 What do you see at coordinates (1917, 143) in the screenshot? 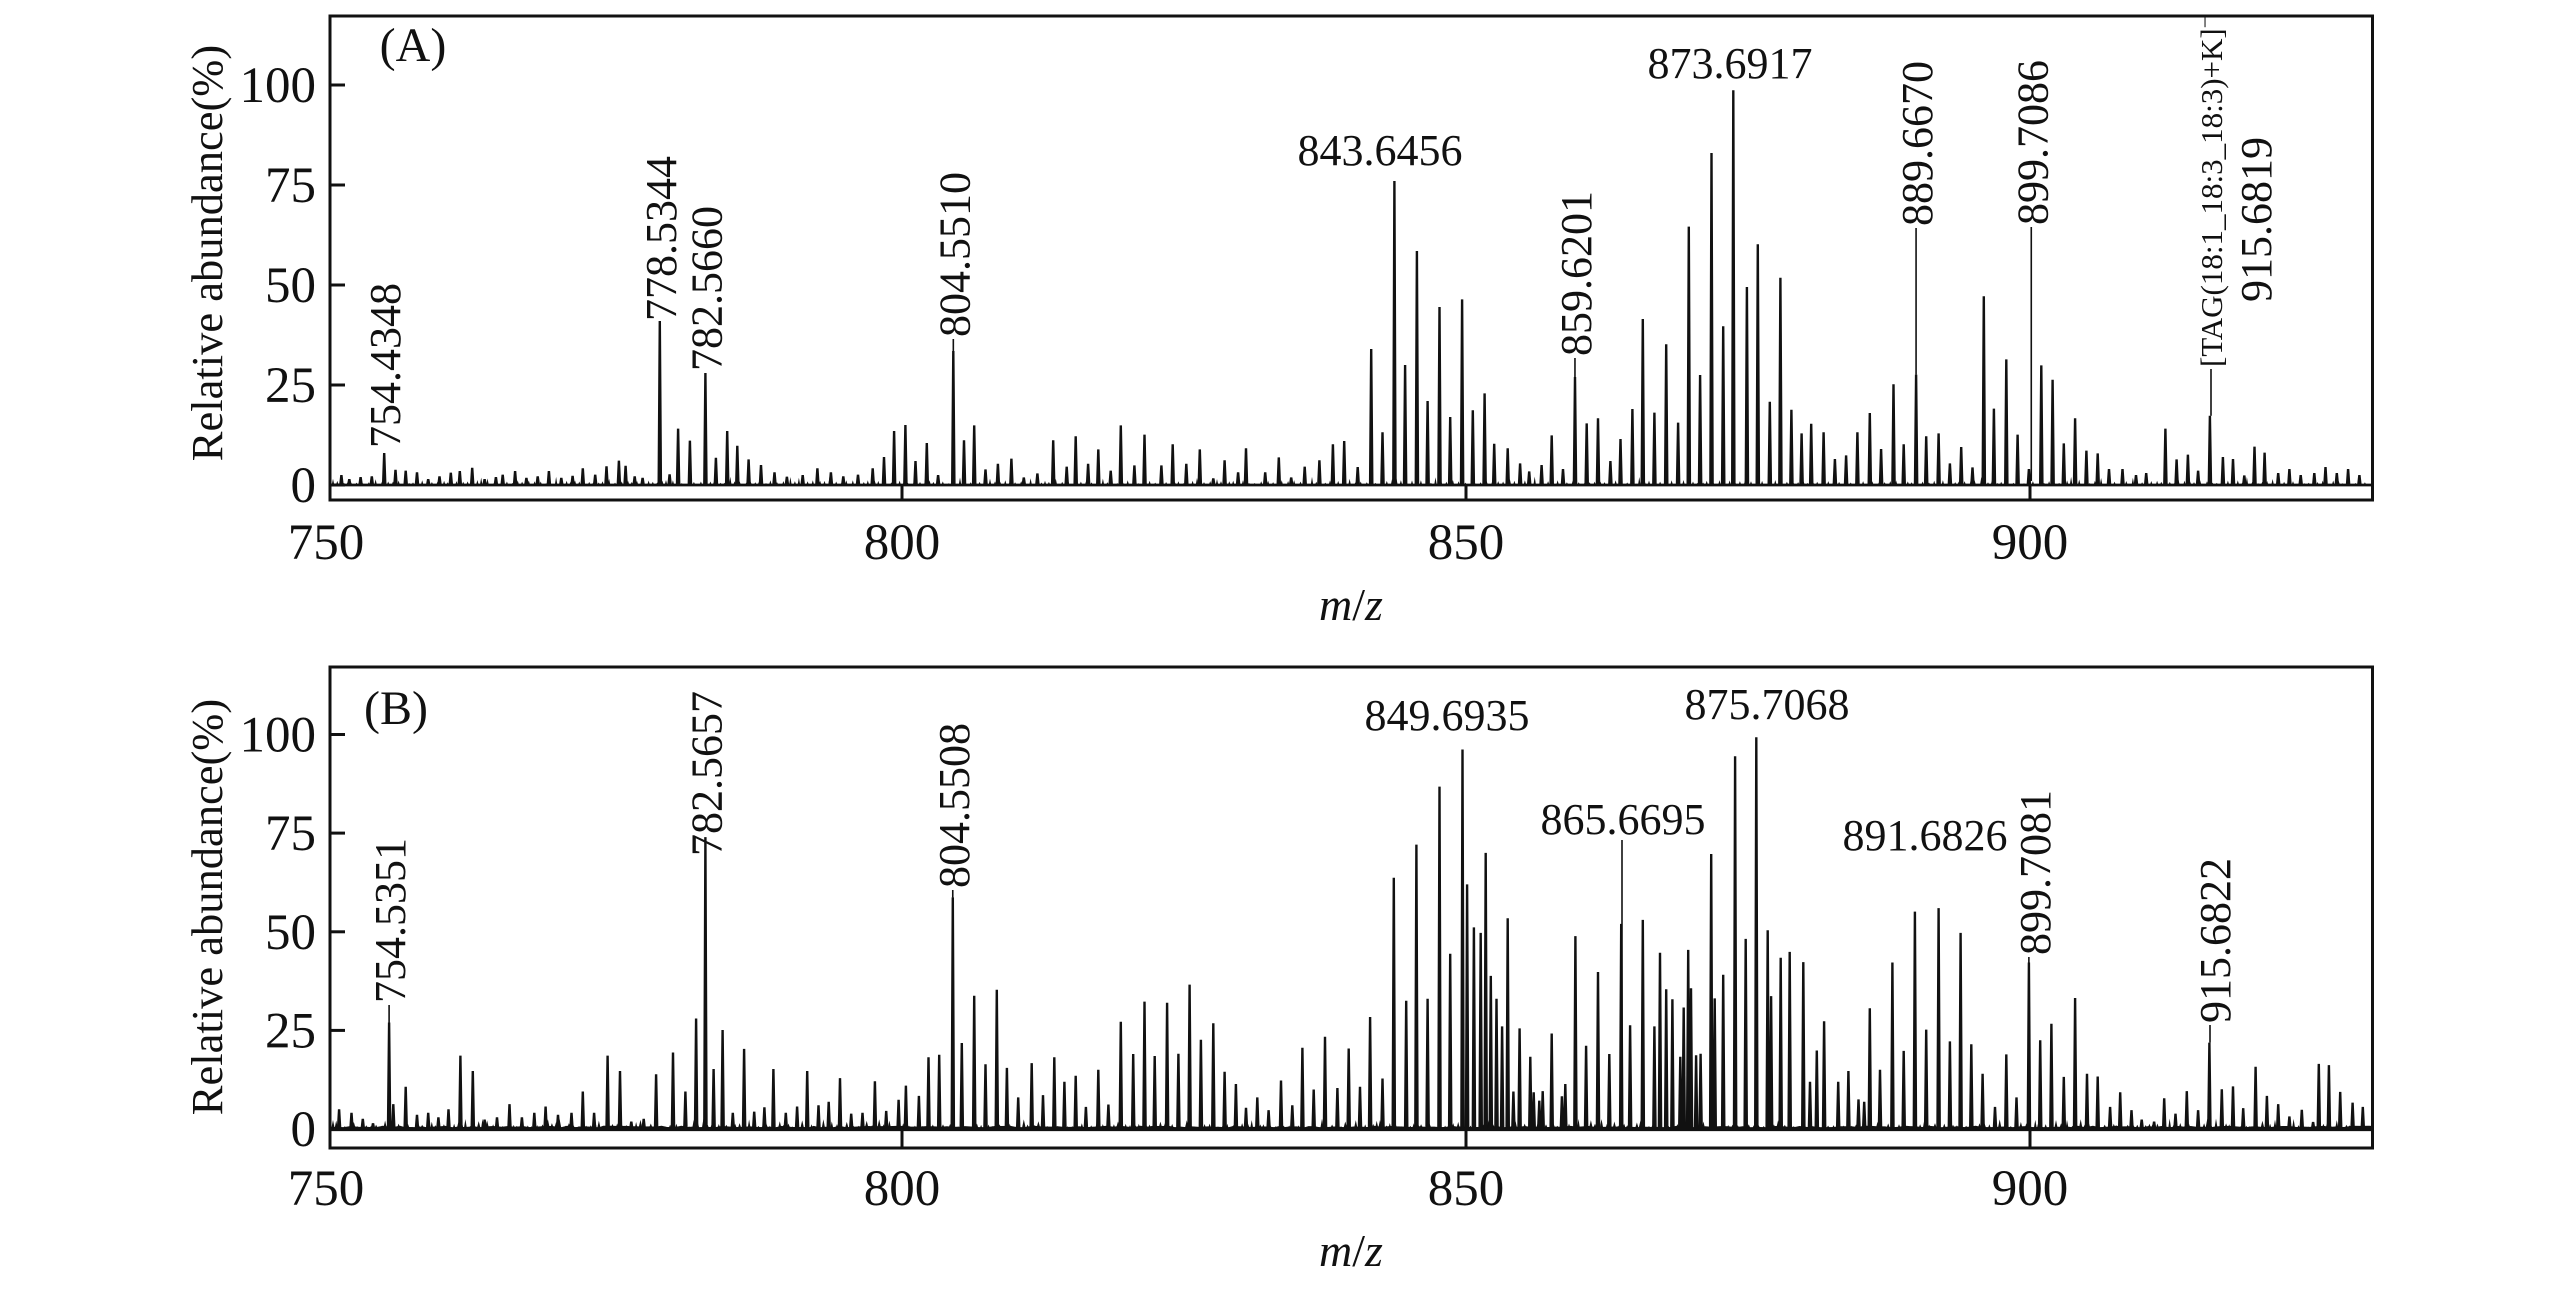
I see `svg-text: 889.6670` at bounding box center [1917, 143].